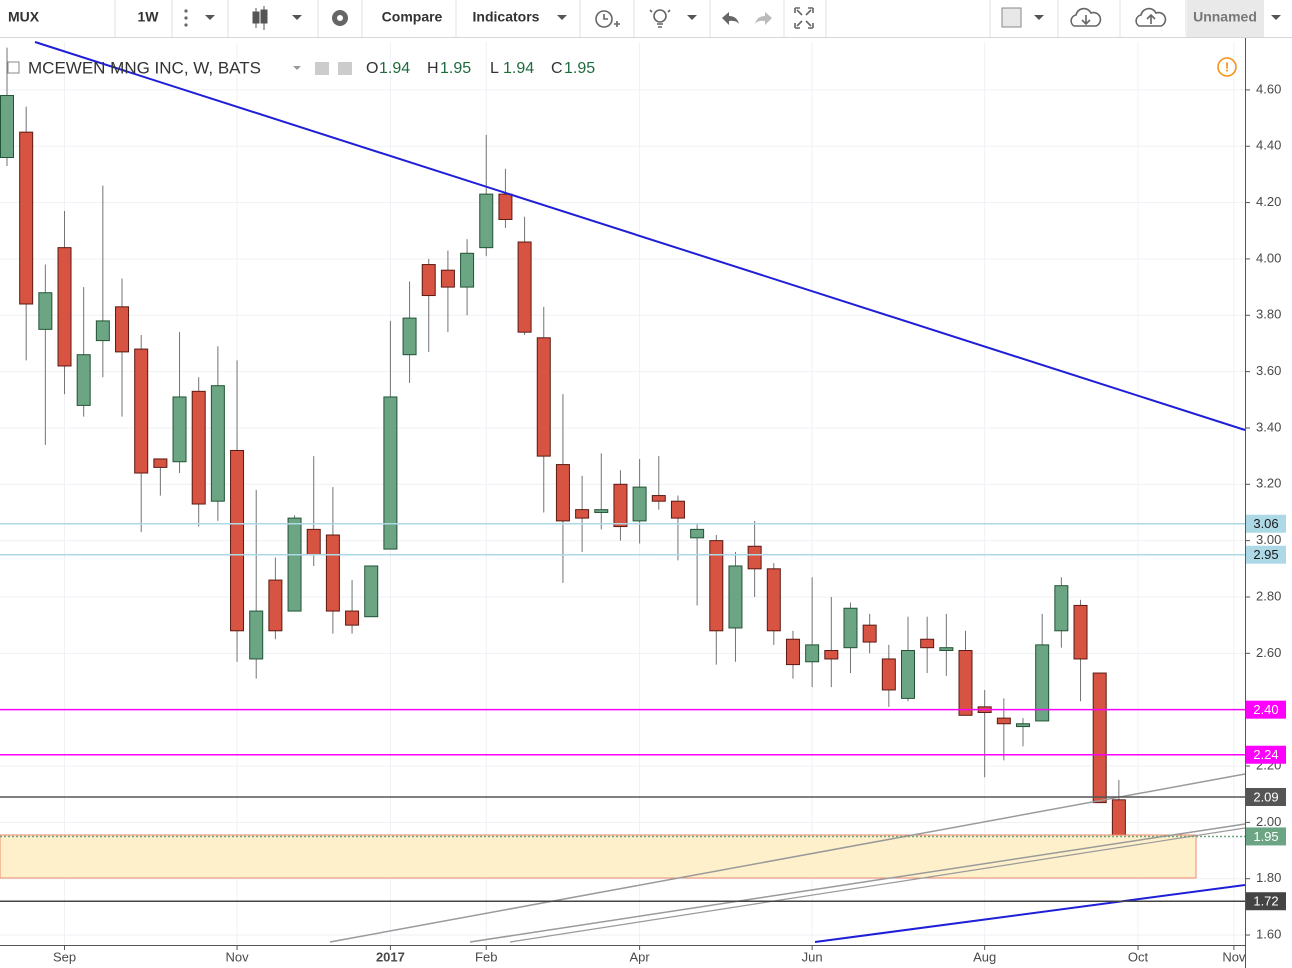 This screenshot has height=968, width=1292. Describe the element at coordinates (763, 18) in the screenshot. I see `redo-button` at that location.